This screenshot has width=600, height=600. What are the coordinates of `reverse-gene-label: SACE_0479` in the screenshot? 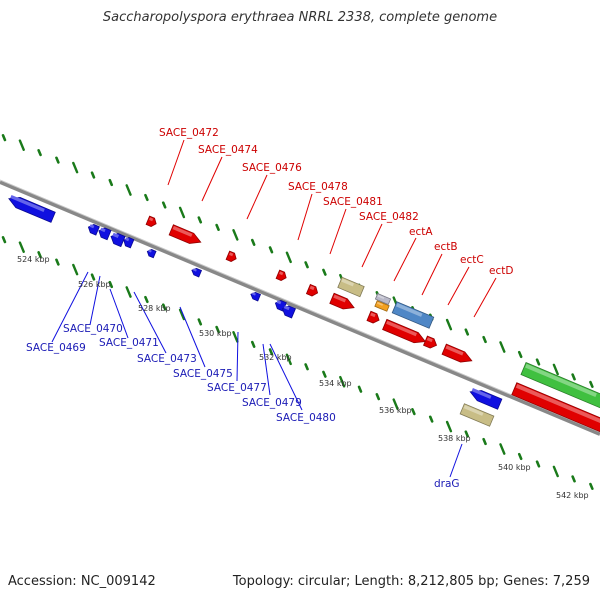 It's located at (272, 403).